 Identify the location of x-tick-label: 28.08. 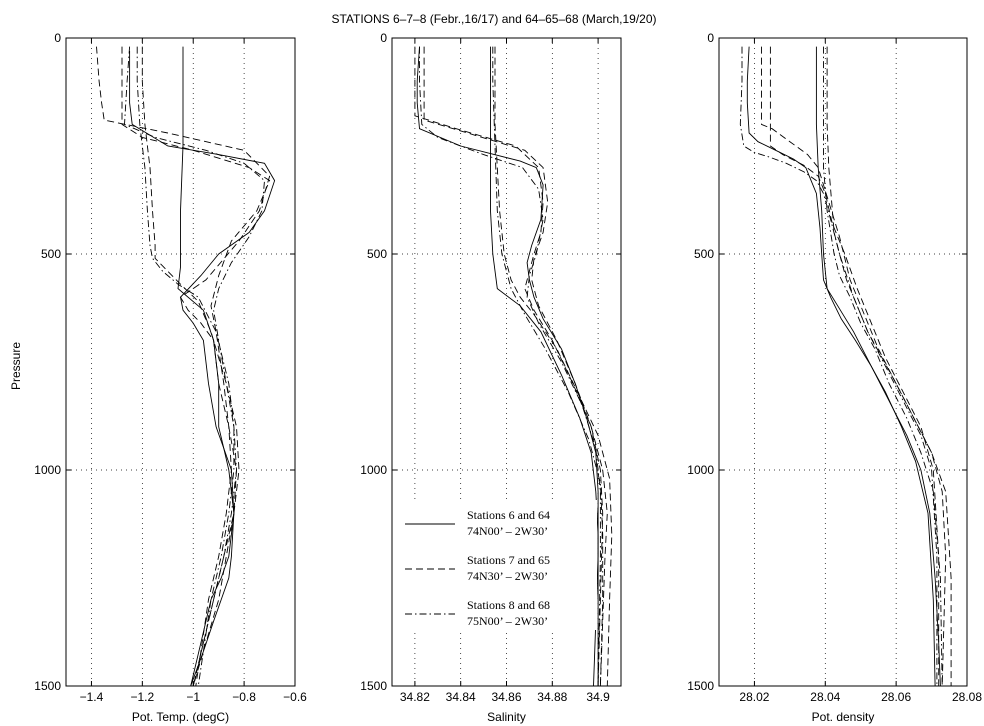
(967, 697).